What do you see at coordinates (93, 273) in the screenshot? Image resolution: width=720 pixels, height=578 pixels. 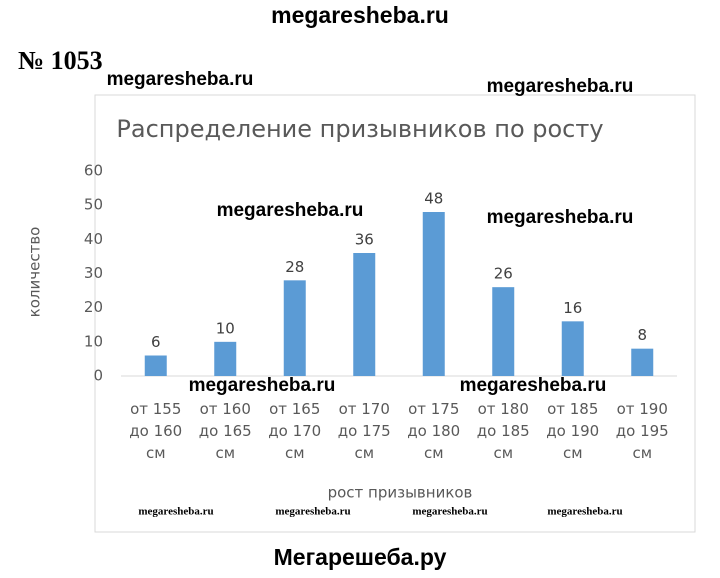 I see `y-tick-label: 30` at bounding box center [93, 273].